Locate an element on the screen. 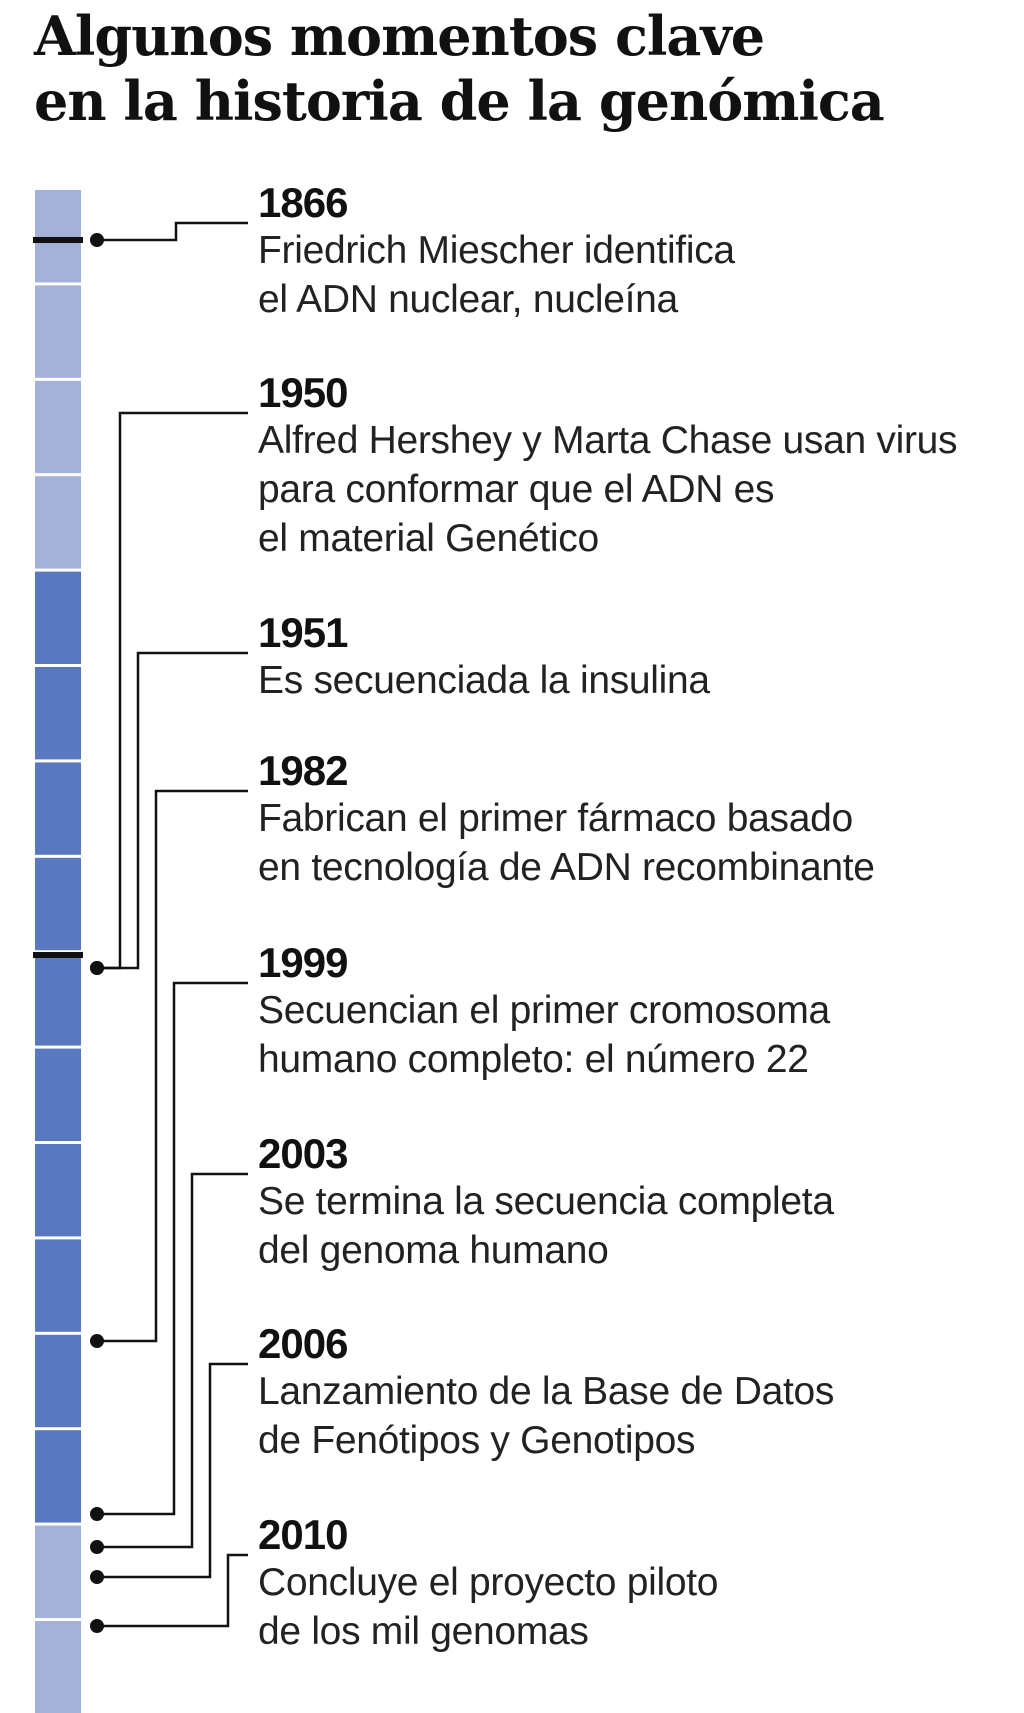 This screenshot has width=1024, height=1713. event-description-line: Secuencian el primer cromosoma is located at coordinates (544, 1010).